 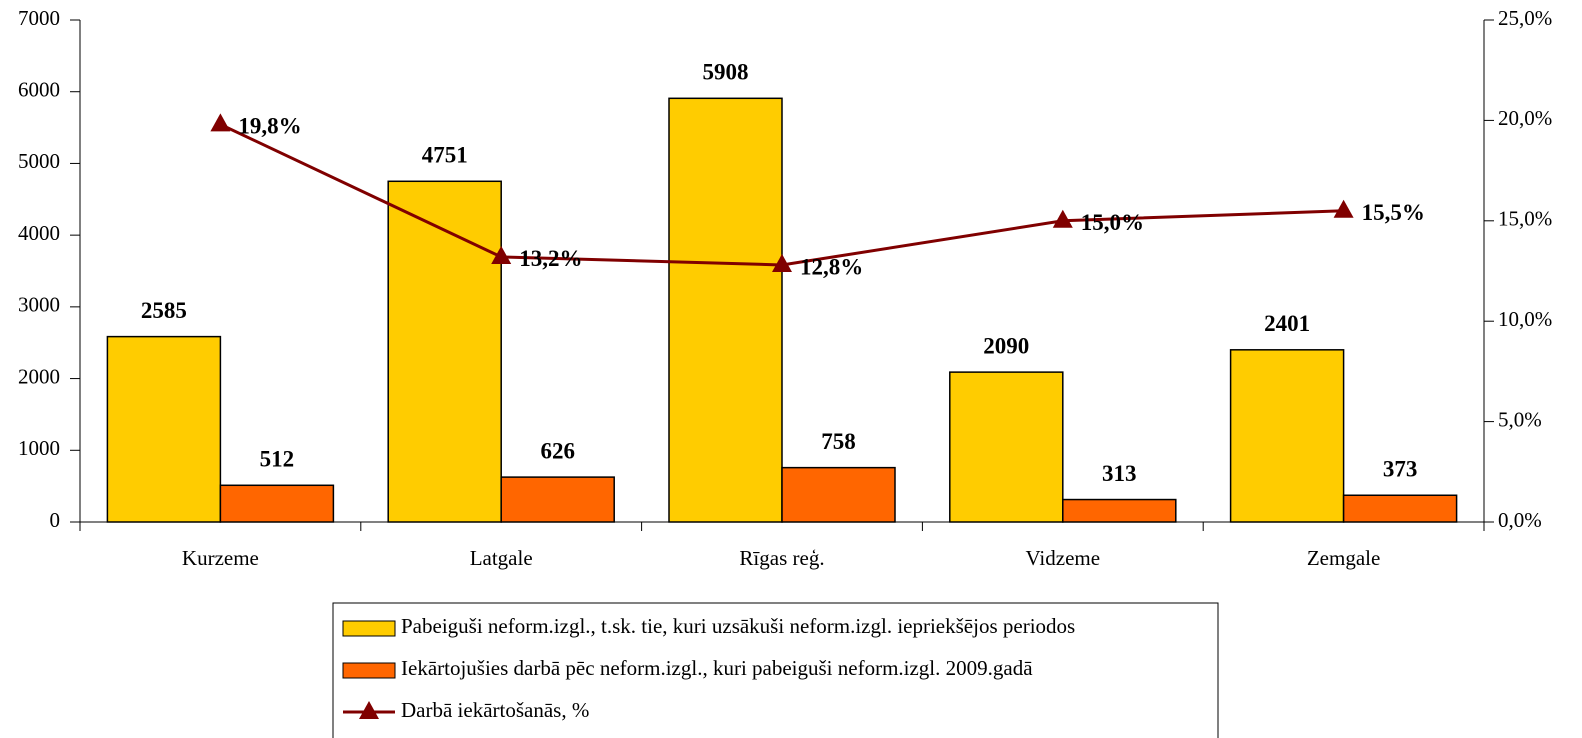 What do you see at coordinates (838, 441) in the screenshot?
I see `bar-value-label: 758` at bounding box center [838, 441].